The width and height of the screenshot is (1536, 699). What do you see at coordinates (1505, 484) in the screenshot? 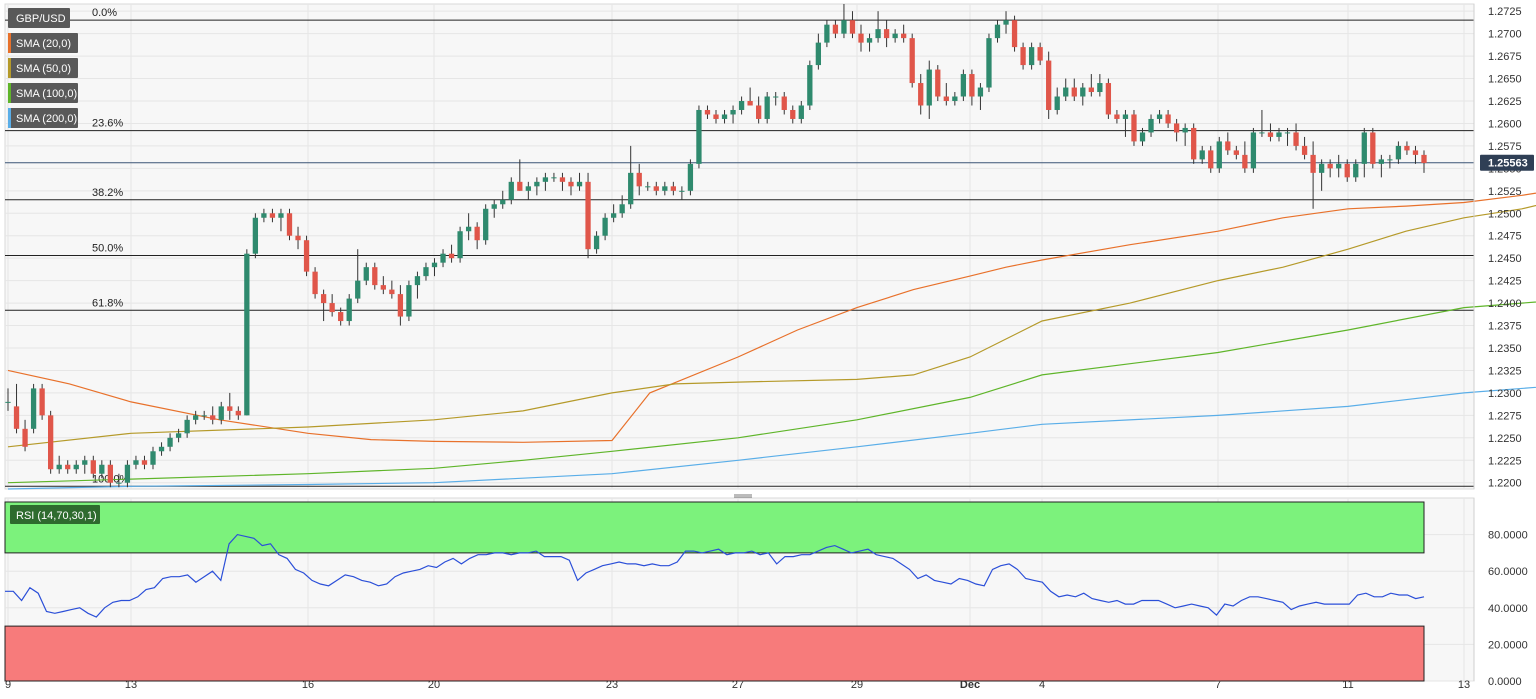
I see `price-tick-label: 1.2200` at bounding box center [1505, 484].